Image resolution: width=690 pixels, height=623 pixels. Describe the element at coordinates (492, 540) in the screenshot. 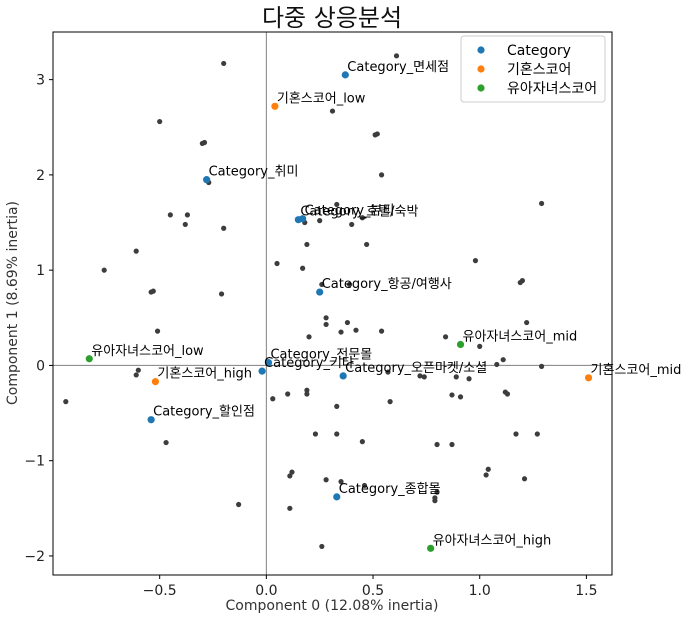

I see `point-label: 유아자녀스코어_high` at that location.